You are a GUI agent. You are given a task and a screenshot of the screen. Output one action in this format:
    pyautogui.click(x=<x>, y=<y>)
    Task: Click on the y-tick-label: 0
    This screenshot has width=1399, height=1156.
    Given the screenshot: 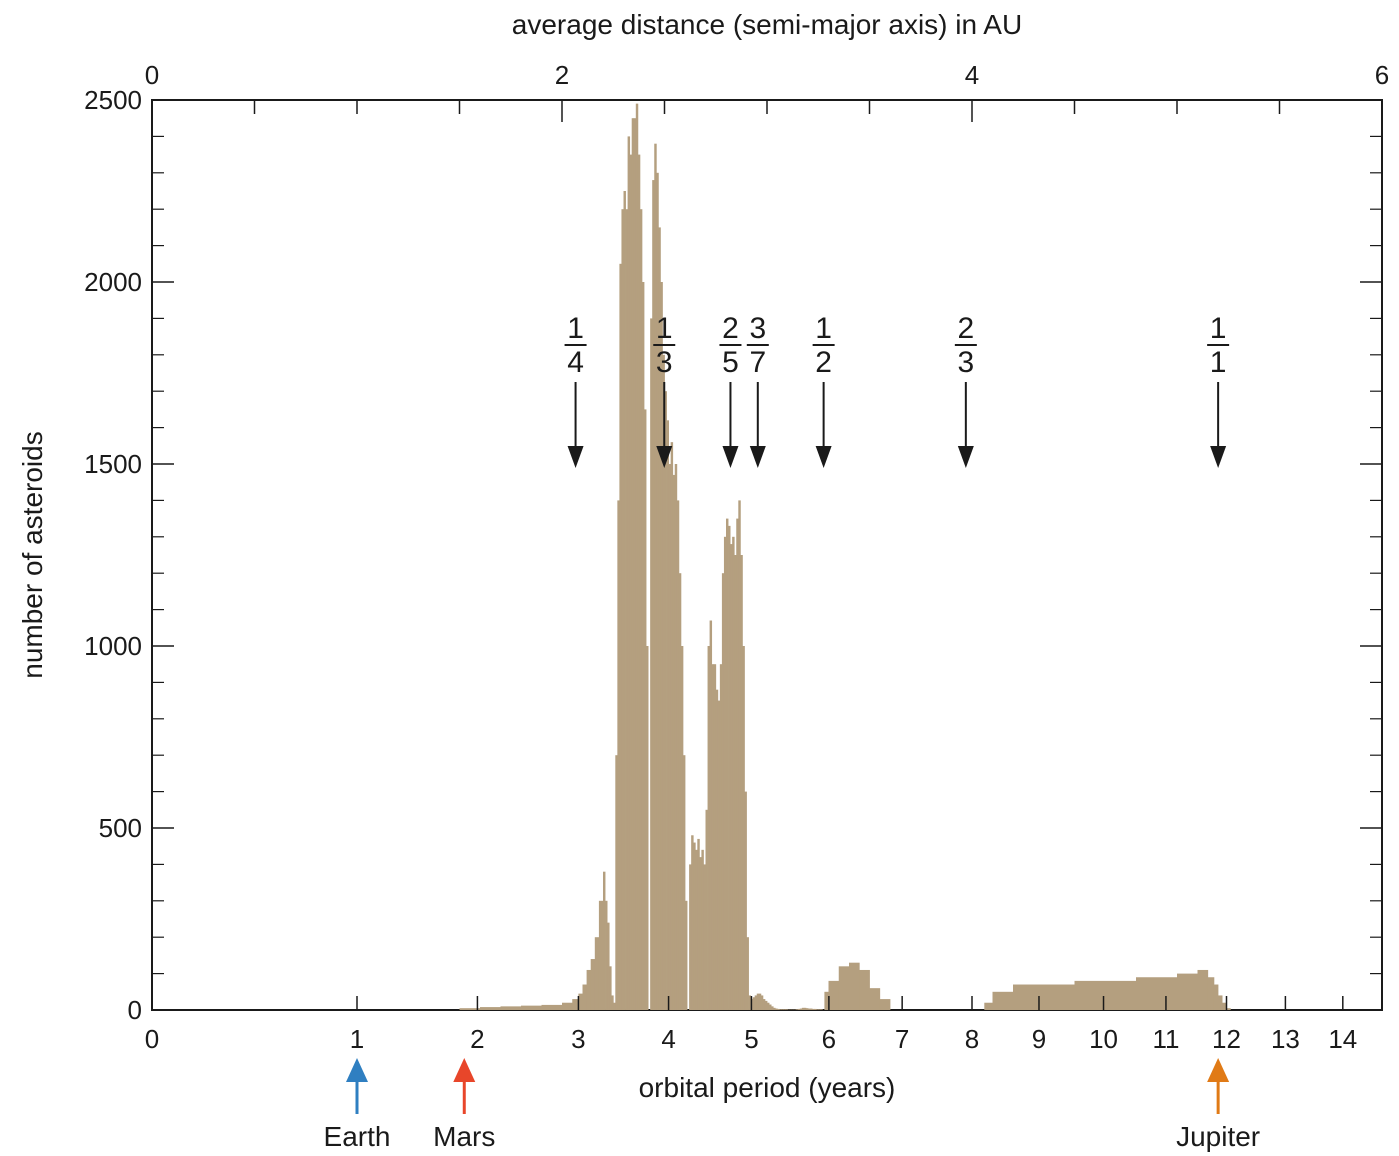 What is the action you would take?
    pyautogui.click(x=135, y=1010)
    